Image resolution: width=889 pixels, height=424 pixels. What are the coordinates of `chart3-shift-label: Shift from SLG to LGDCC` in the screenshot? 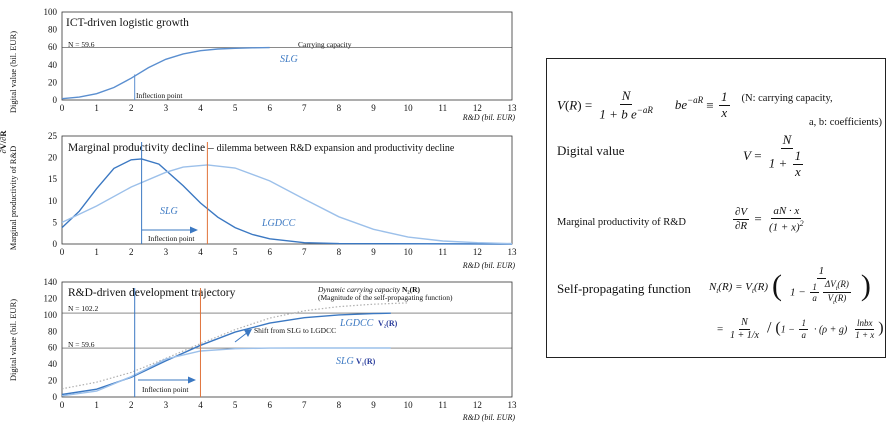 It's located at (295, 330).